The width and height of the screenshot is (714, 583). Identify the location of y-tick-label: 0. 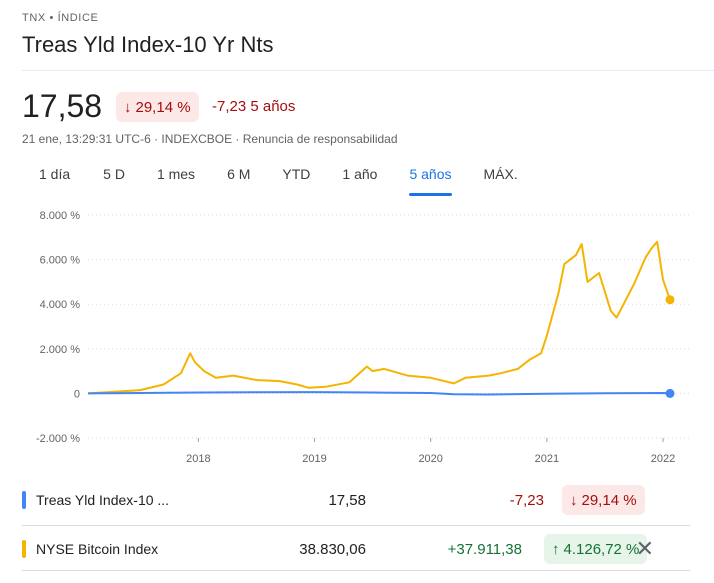
(77, 394).